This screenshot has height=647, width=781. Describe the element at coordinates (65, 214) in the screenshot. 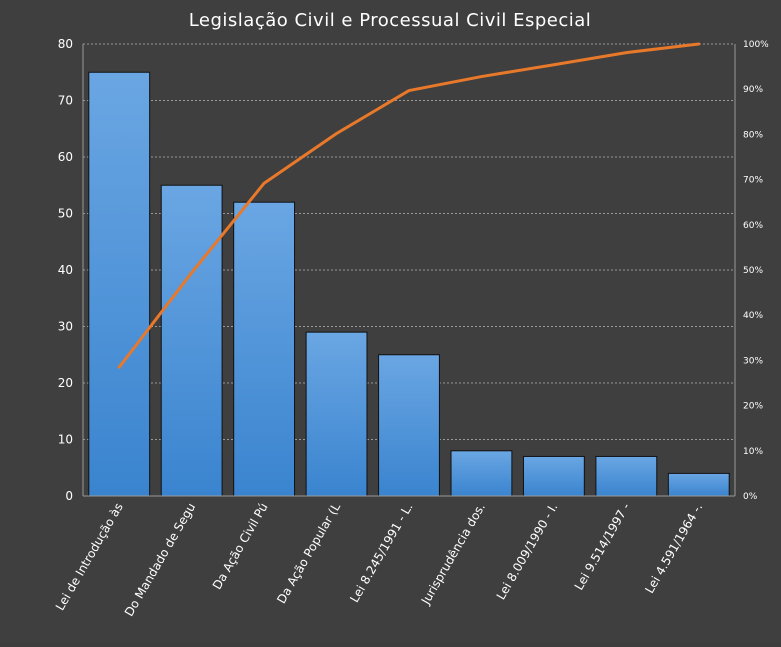

I see `y-tick-label: 50` at that location.